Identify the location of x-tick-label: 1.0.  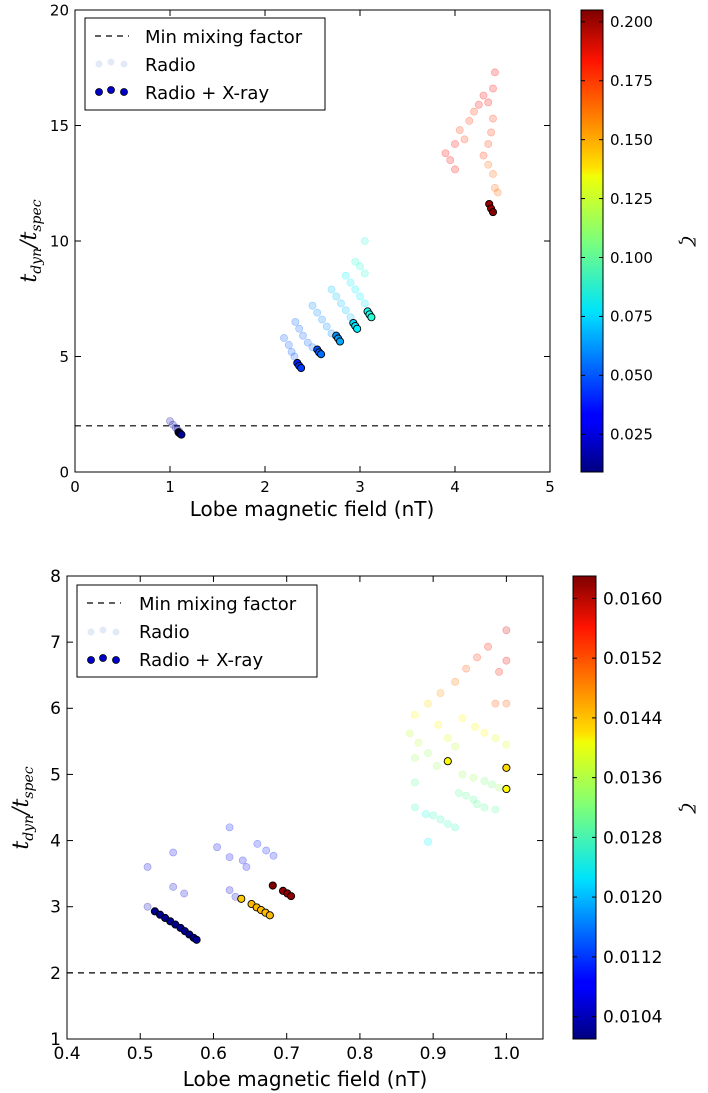
(506, 1054).